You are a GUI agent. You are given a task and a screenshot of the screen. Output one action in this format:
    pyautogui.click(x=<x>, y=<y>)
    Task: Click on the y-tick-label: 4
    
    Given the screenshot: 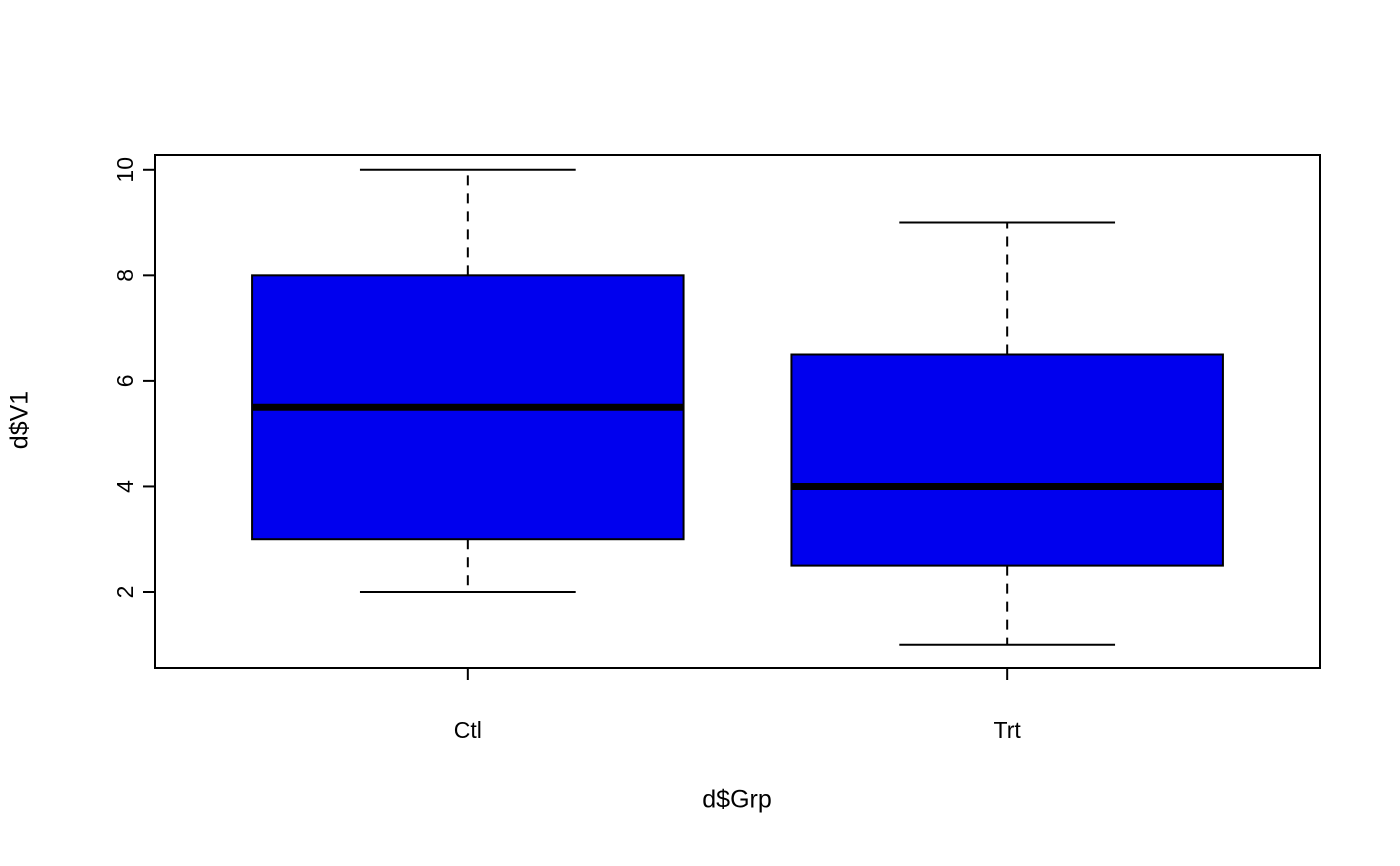 What is the action you would take?
    pyautogui.click(x=125, y=486)
    